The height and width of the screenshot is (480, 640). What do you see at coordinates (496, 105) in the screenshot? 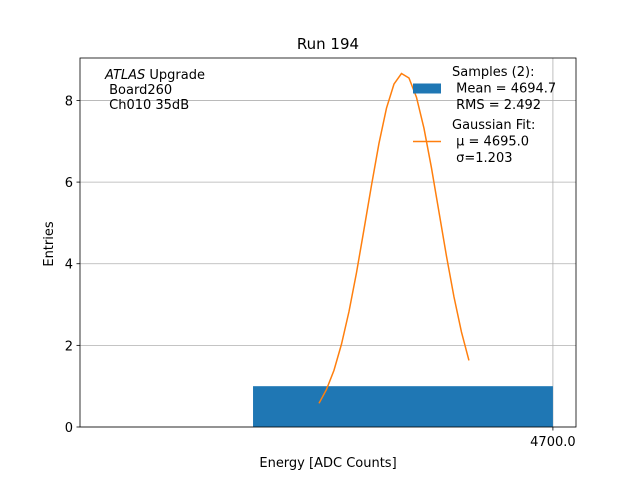
I see `legend-label-line: RMS = 2.492` at bounding box center [496, 105].